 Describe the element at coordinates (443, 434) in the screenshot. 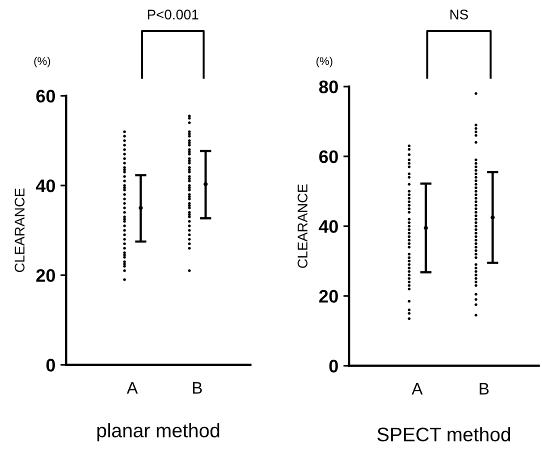

I see `text: SPECT method` at that location.